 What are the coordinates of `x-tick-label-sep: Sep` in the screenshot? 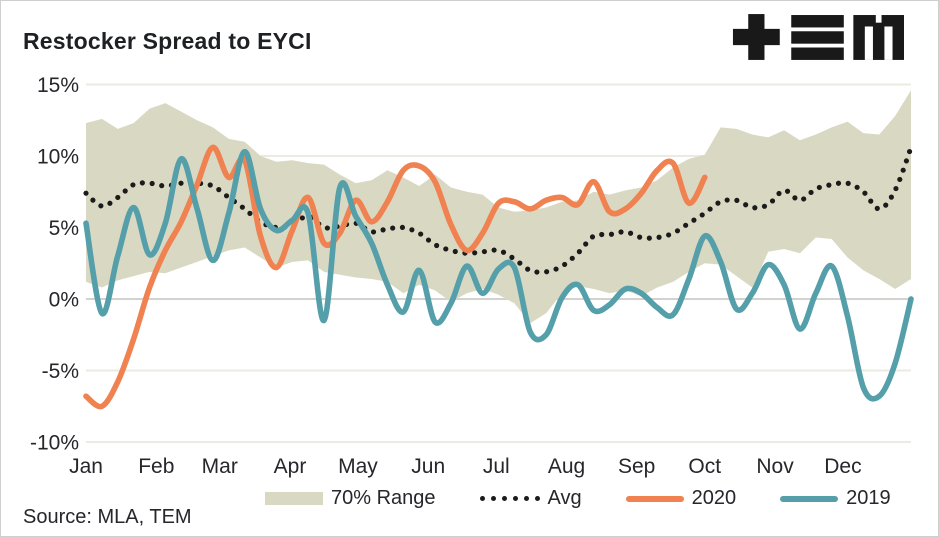 It's located at (636, 466).